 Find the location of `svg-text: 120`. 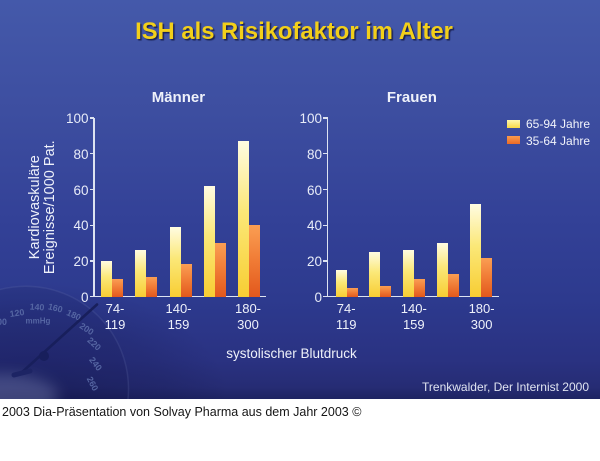

svg-text: 120 is located at coordinates (17, 313).